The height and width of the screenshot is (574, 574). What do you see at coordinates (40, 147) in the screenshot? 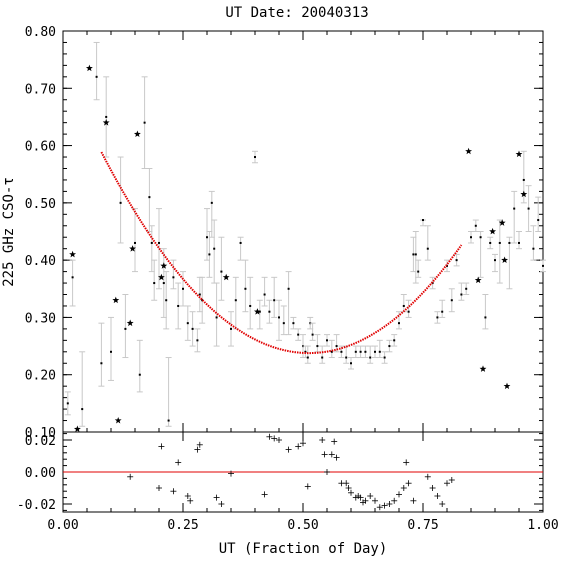
I see `y-tick-label: 0.60` at bounding box center [40, 147].